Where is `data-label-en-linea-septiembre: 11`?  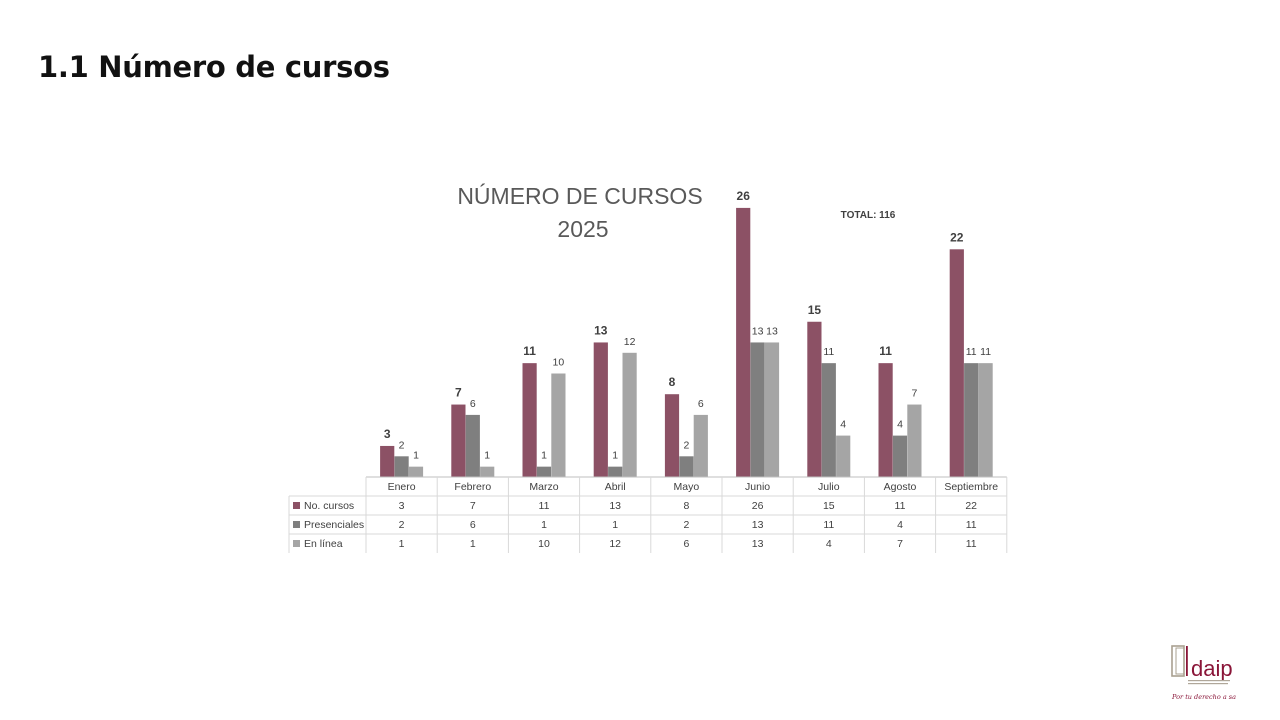
data-label-en-linea-septiembre: 11 is located at coordinates (985, 352).